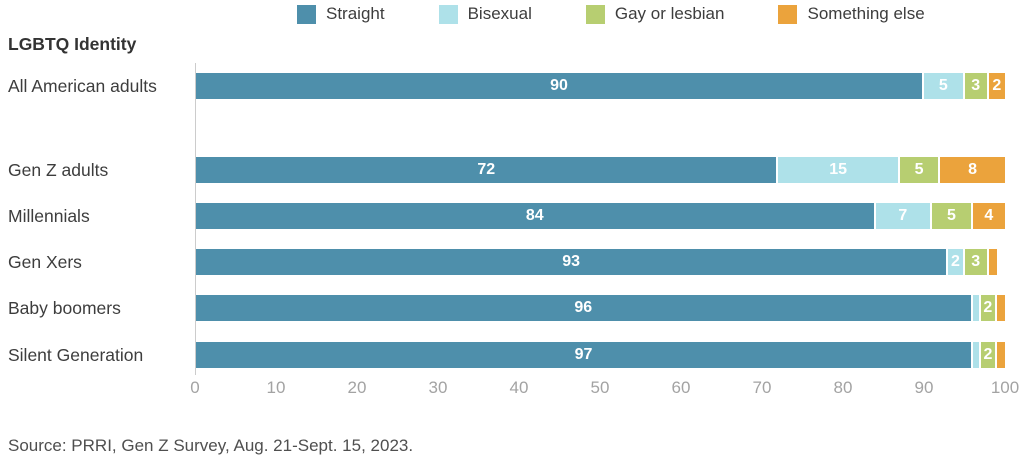  I want to click on x-tick-label: 70, so click(762, 387).